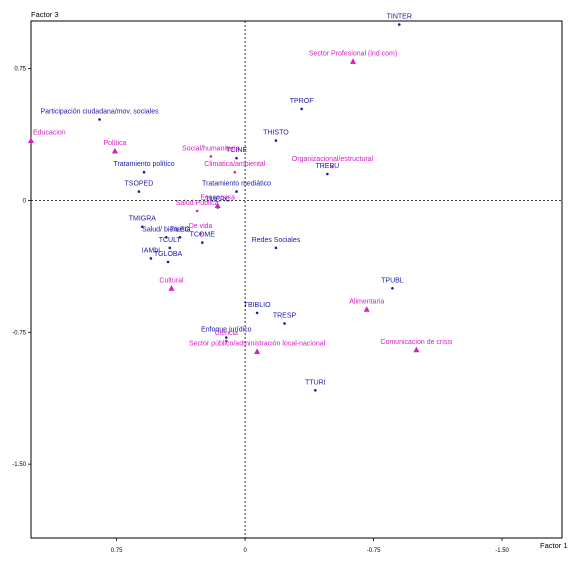  What do you see at coordinates (502, 551) in the screenshot?
I see `x-tick-label: -1.50` at bounding box center [502, 551].